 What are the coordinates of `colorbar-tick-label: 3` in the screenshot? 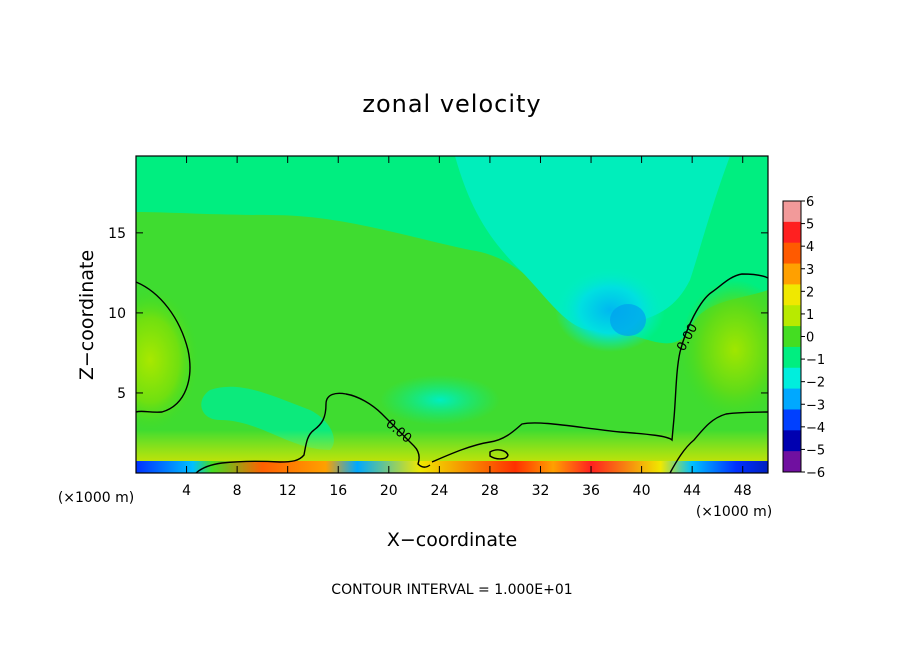 It's located at (810, 270).